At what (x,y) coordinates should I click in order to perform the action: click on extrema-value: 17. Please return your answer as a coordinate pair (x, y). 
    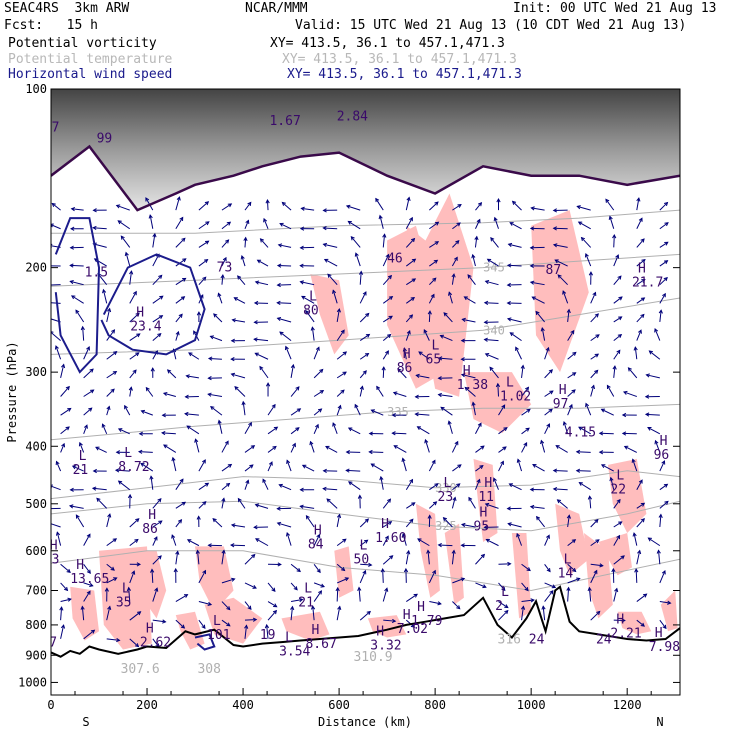
    Looking at the image, I should click on (49, 643).